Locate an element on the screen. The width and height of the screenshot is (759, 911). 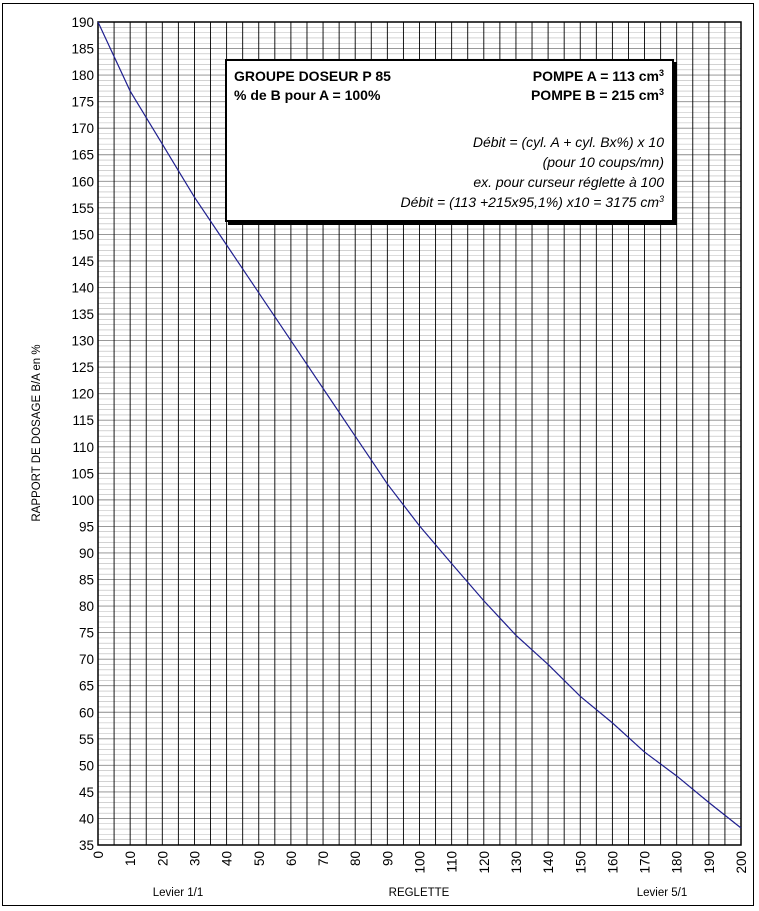
y-tick-label-100: 100 is located at coordinates (82, 500).